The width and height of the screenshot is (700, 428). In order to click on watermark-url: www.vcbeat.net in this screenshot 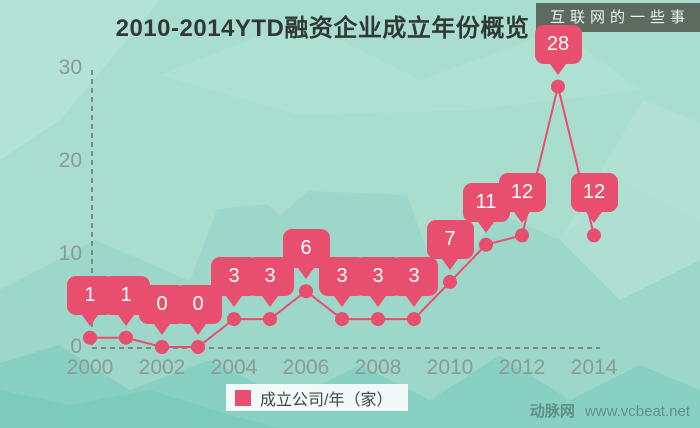, I will do `click(637, 411)`.